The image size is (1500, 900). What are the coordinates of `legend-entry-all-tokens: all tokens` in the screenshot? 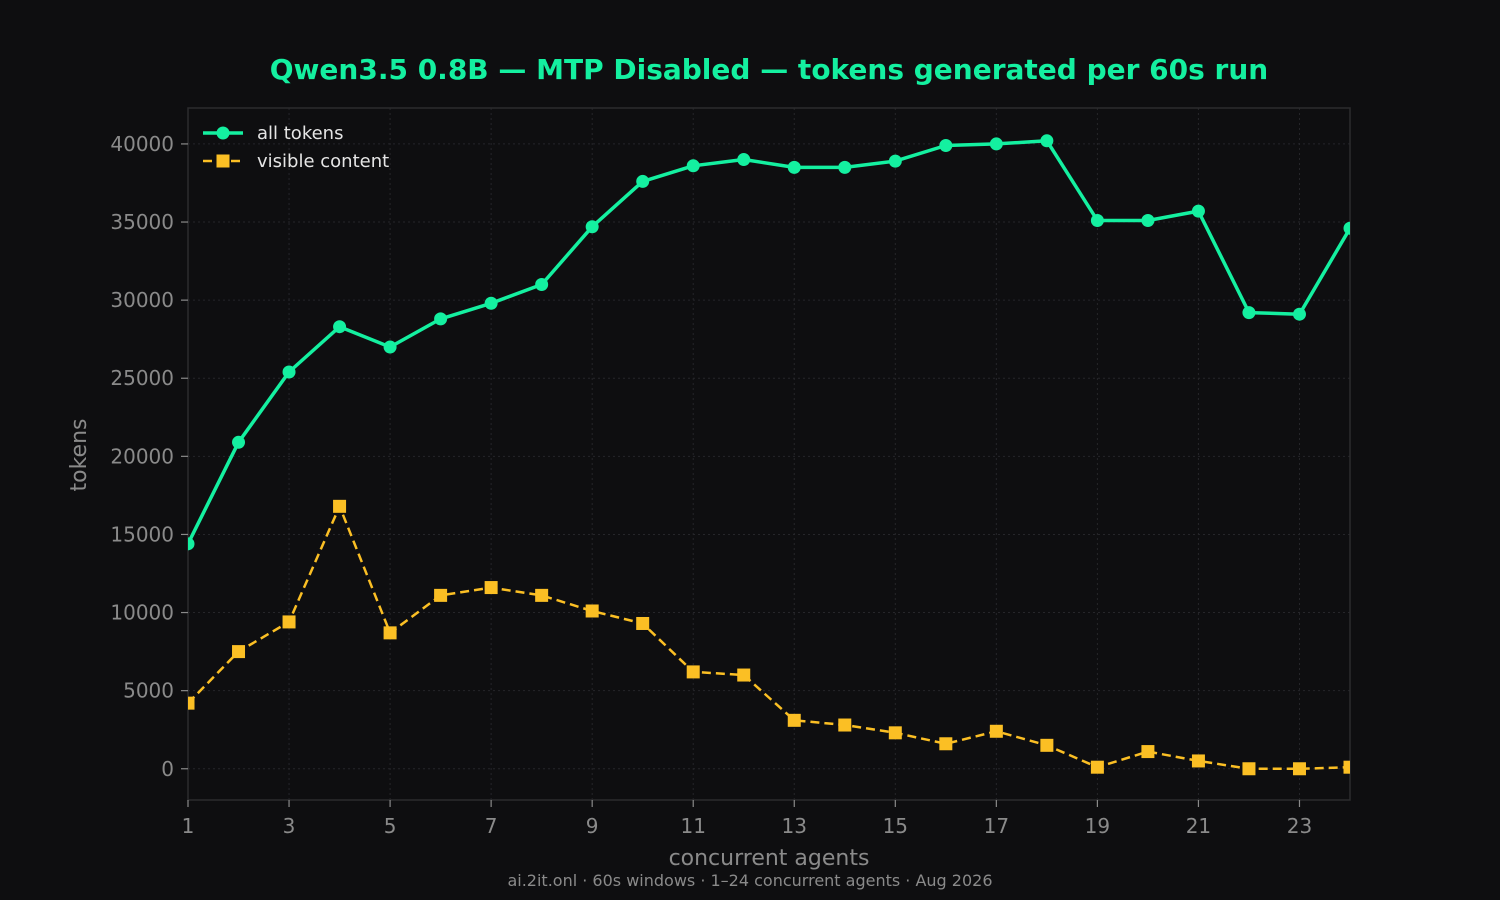 It's located at (273, 133).